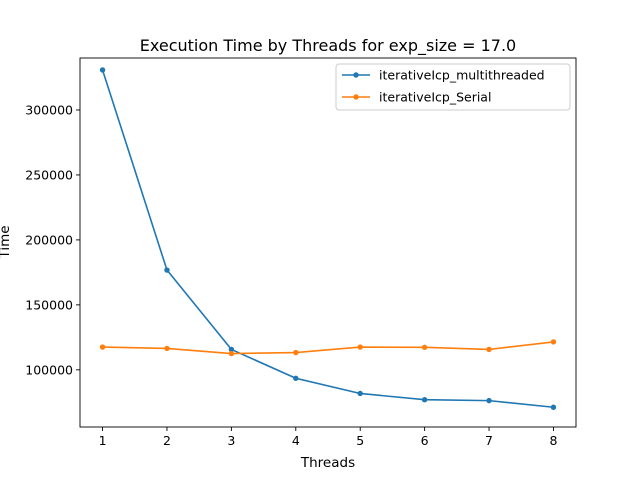  What do you see at coordinates (231, 440) in the screenshot?
I see `x-tick-label: 3` at bounding box center [231, 440].